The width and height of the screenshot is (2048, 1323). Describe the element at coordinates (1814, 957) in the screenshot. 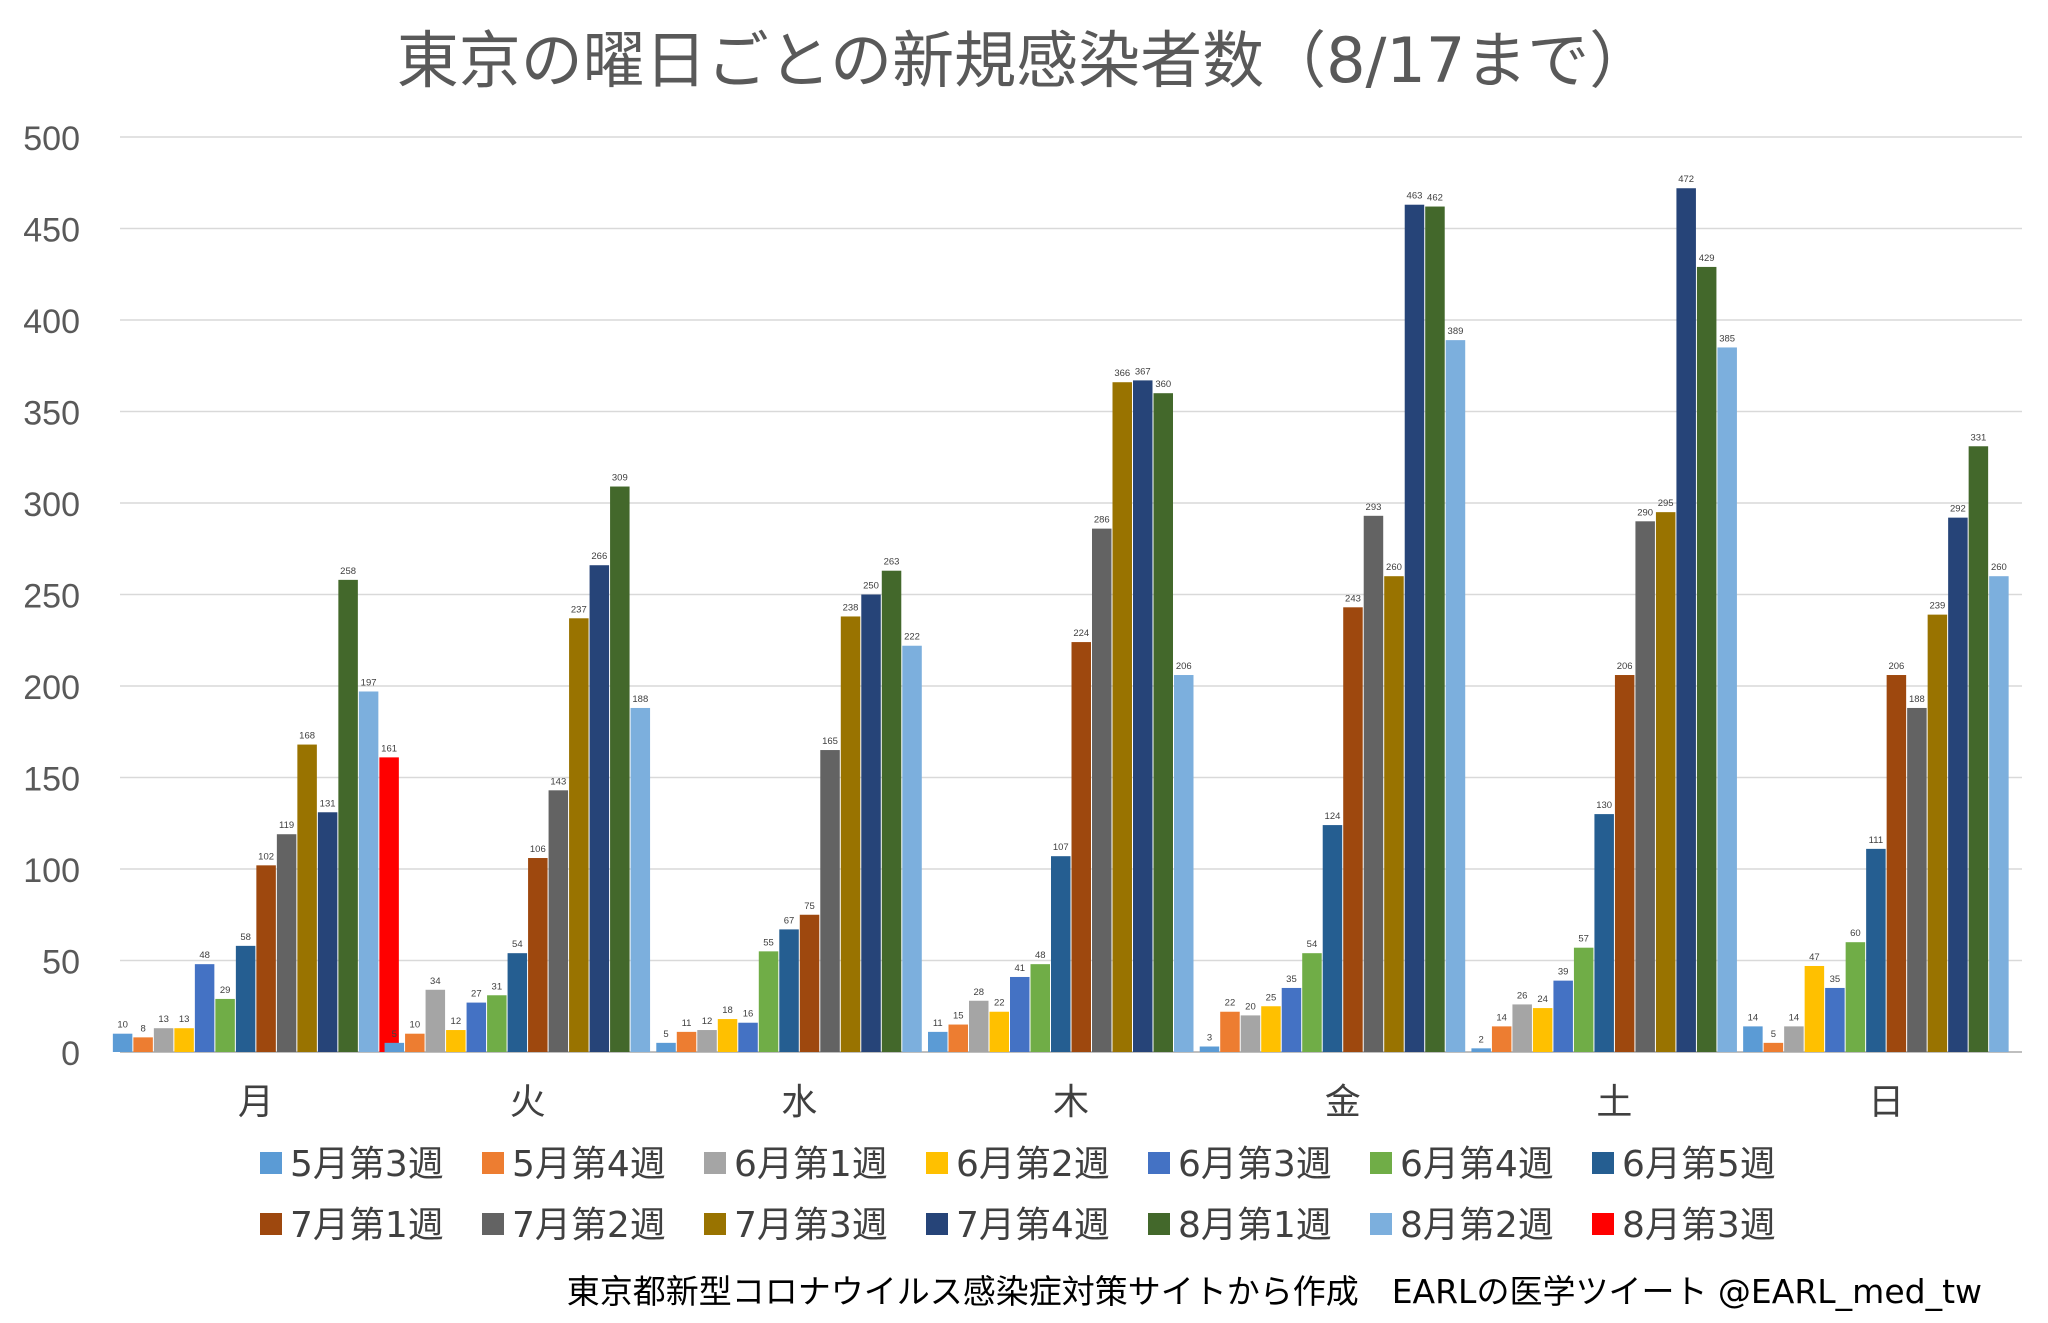

I see `data-label: 47` at that location.